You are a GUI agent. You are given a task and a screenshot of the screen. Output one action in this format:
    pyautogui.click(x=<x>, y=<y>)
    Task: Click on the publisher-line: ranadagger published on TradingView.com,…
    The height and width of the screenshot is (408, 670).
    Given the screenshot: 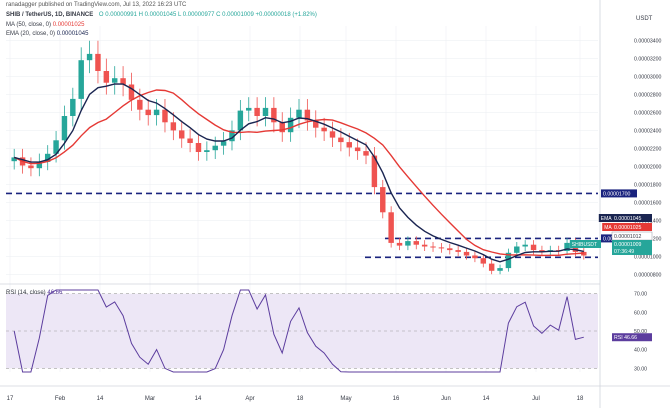 What is the action you would take?
    pyautogui.click(x=96, y=5)
    